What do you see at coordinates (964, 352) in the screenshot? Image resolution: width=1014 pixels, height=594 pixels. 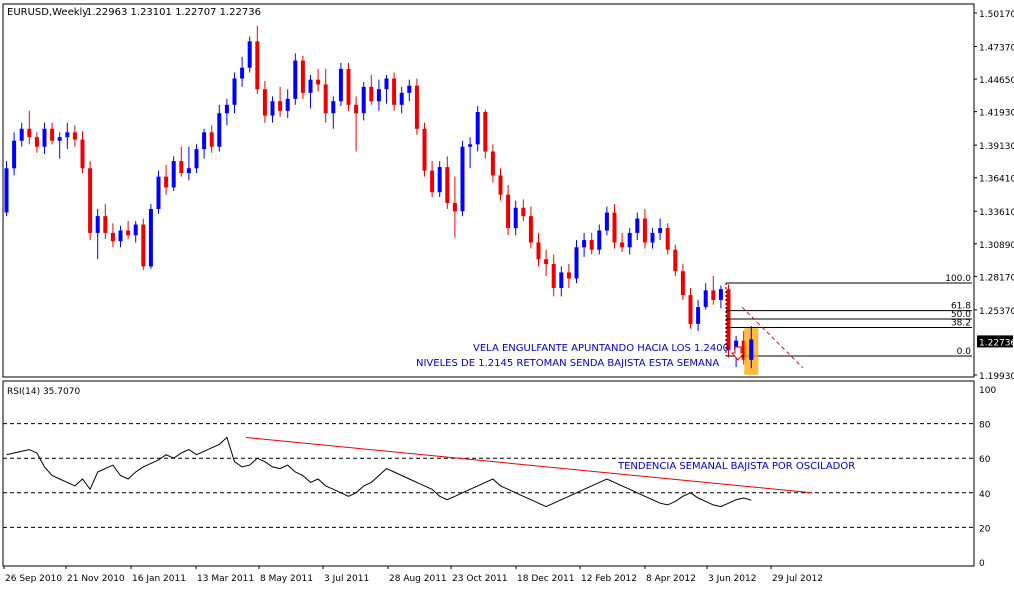 I see `fib-level-label: 0.0` at bounding box center [964, 352].